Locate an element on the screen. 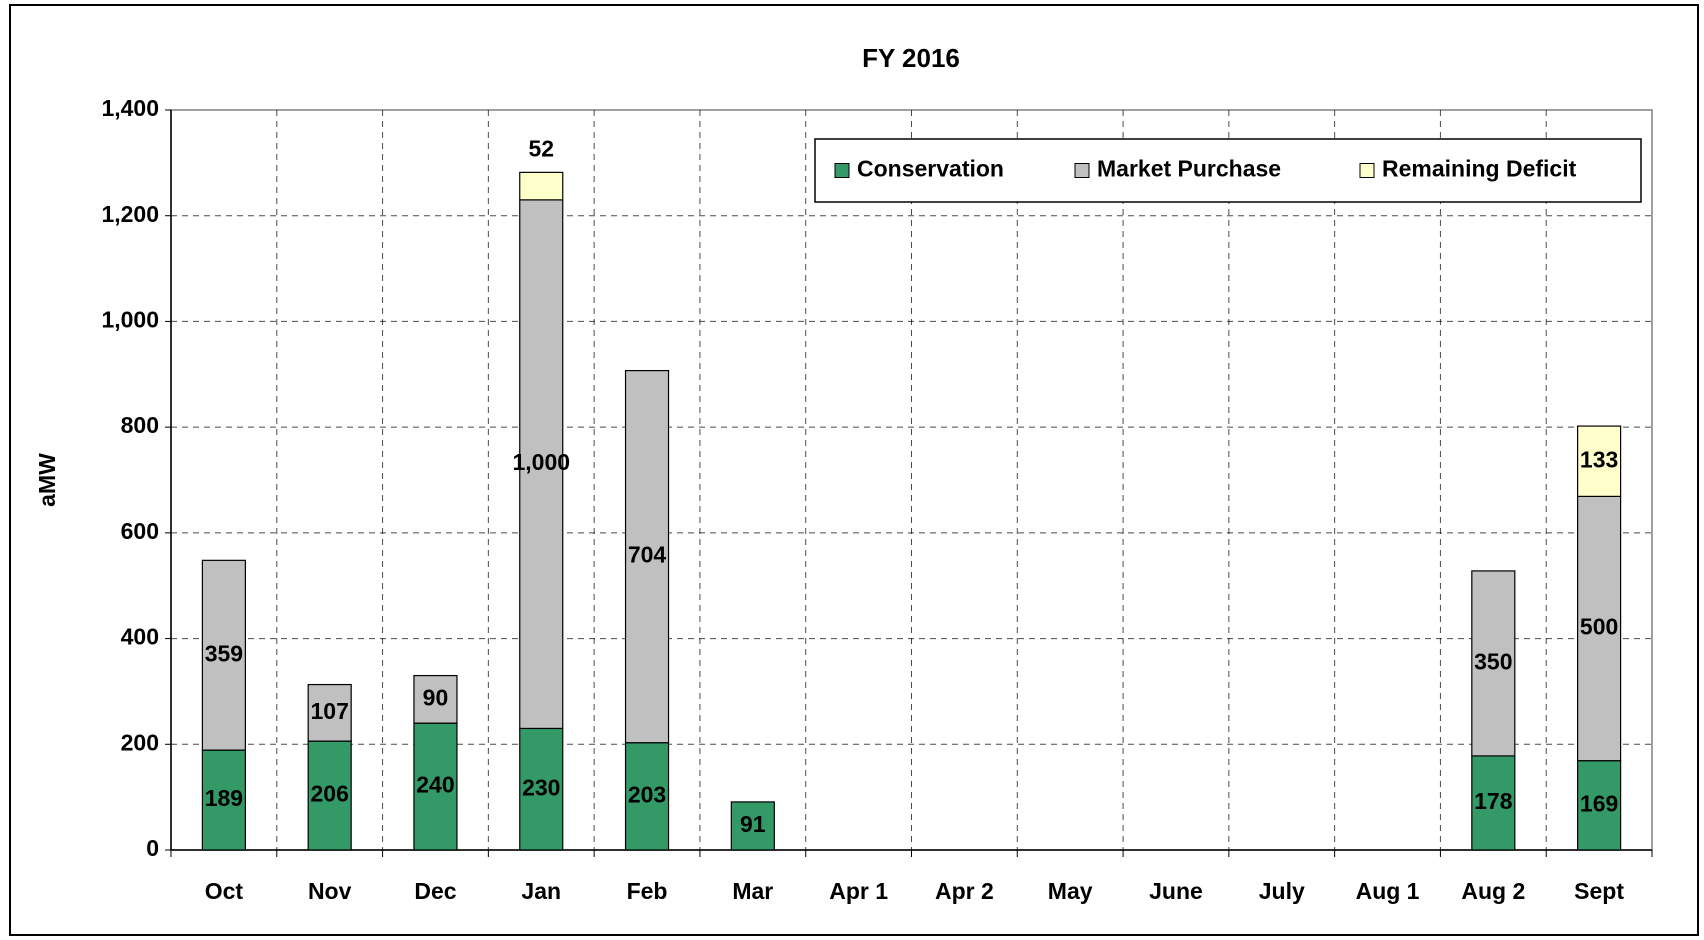 The width and height of the screenshot is (1704, 940). data-label: 178 is located at coordinates (1493, 801).